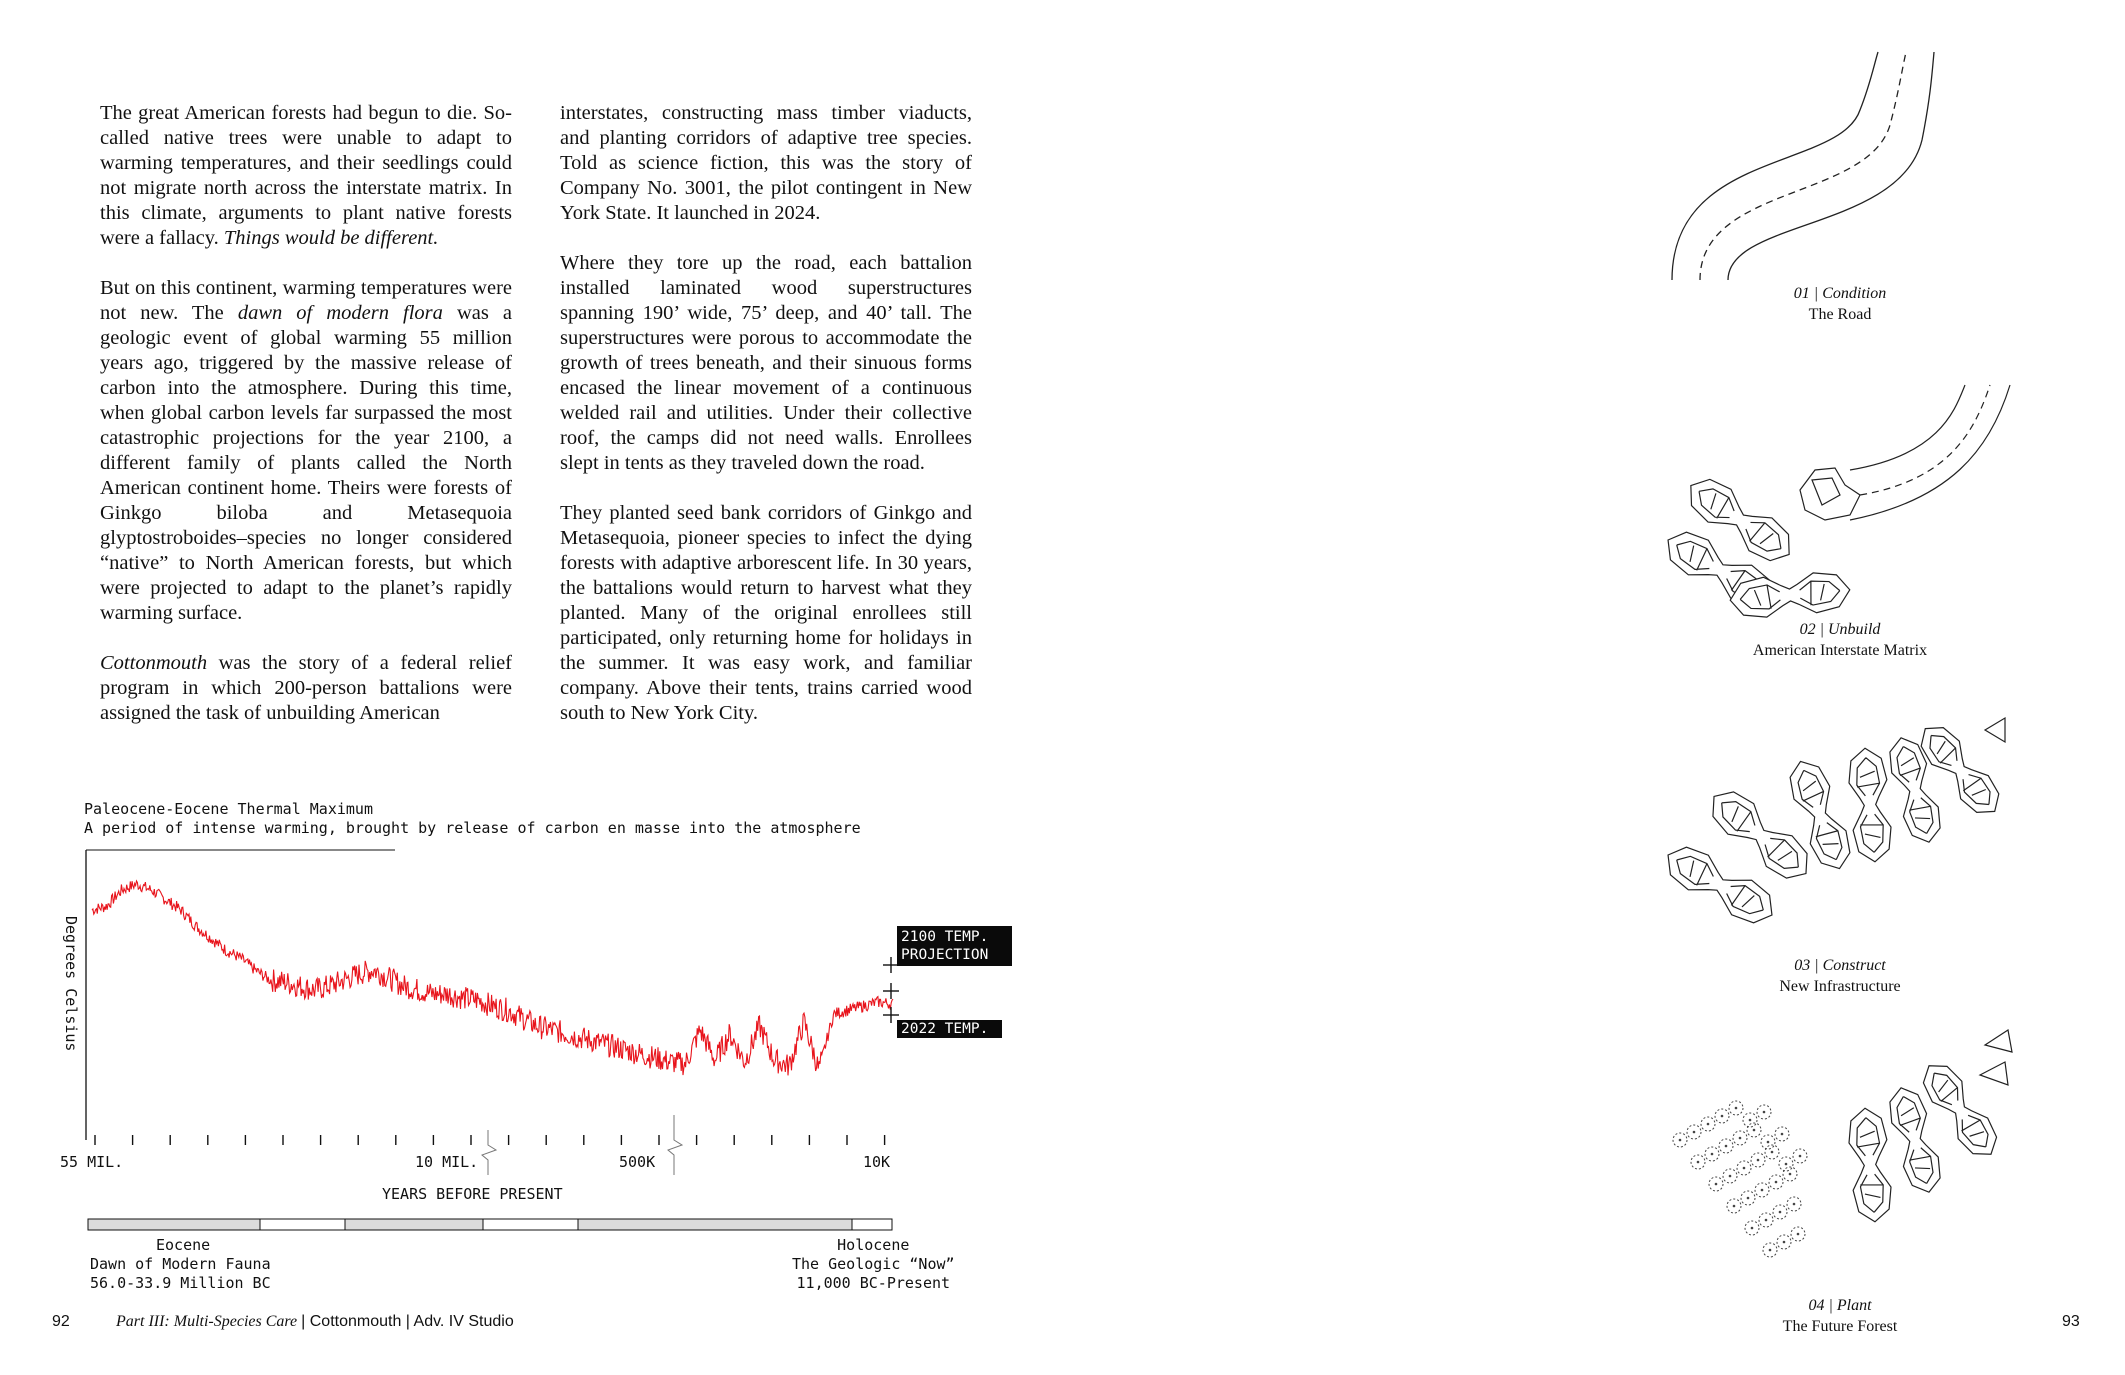  I want to click on projection-markers, so click(891, 990).